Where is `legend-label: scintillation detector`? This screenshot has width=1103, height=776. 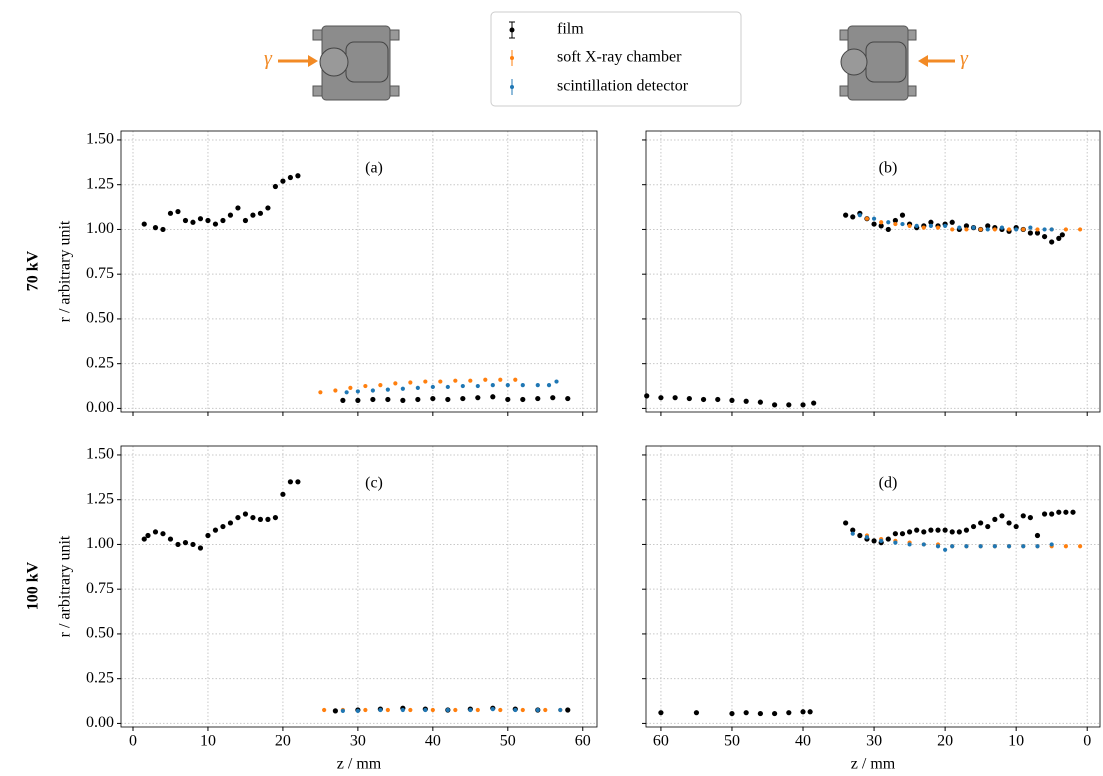 legend-label: scintillation detector is located at coordinates (623, 86).